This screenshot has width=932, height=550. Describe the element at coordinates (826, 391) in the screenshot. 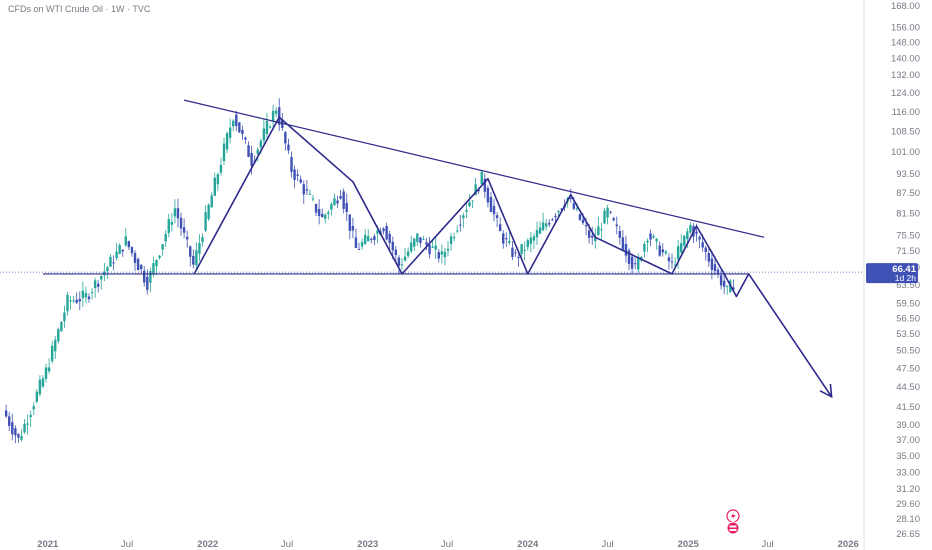

I see `projection-arrow-head` at that location.